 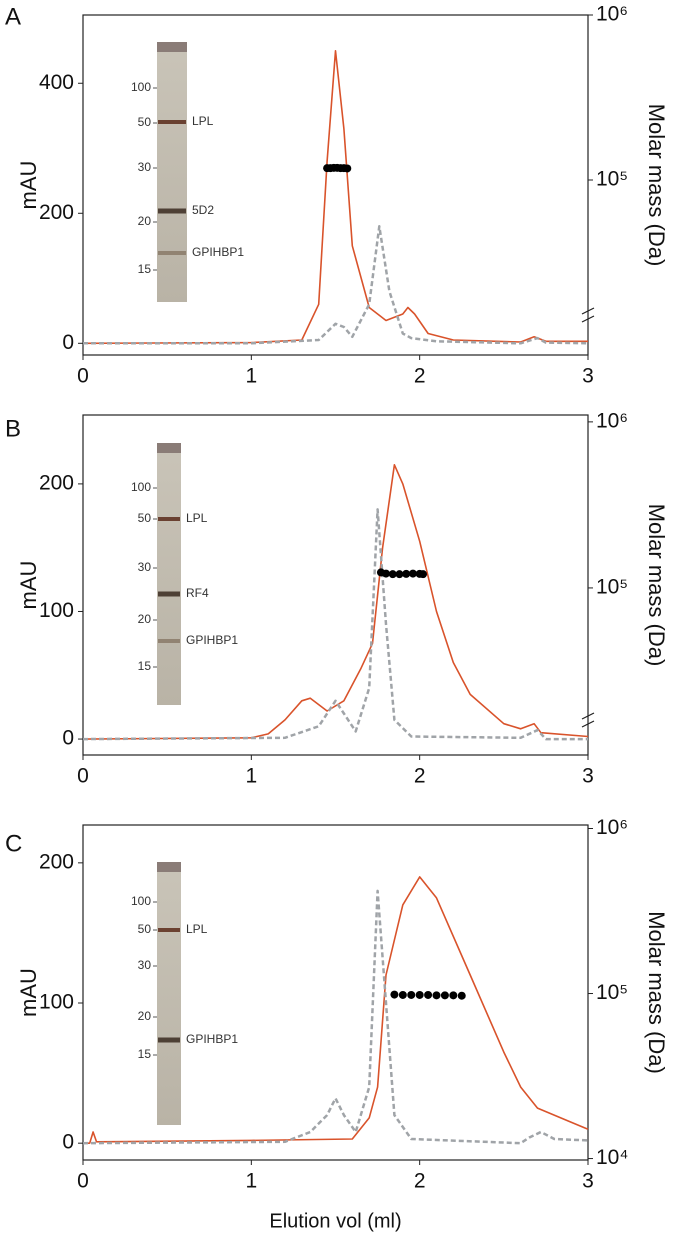 I want to click on y2-tick-label: 10⁴, so click(x=612, y=1157).